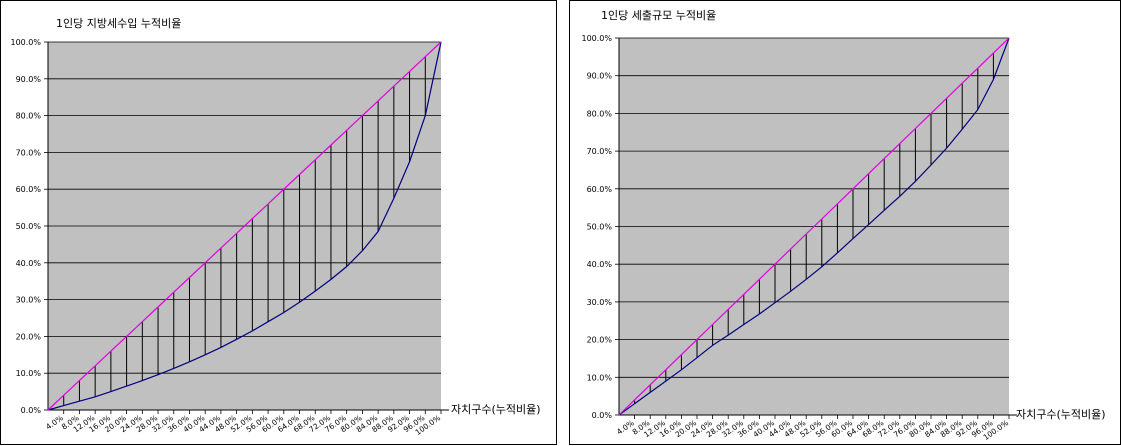  Describe the element at coordinates (118, 23) in the screenshot. I see `chart-title: 1인당 지방세수입 누적비율` at that location.